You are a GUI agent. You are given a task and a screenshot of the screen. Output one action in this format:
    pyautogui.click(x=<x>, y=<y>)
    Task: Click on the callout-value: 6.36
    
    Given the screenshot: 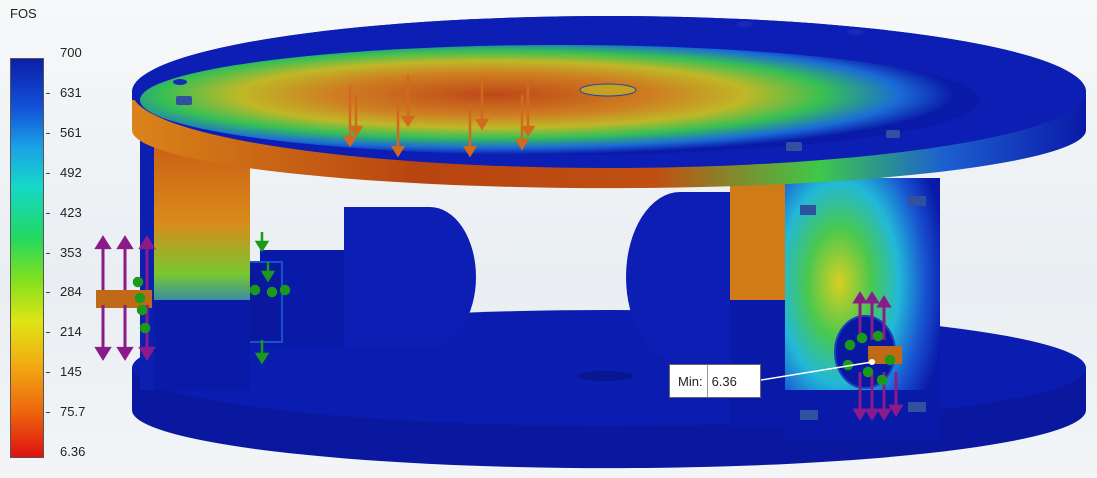 What is the action you would take?
    pyautogui.click(x=724, y=381)
    